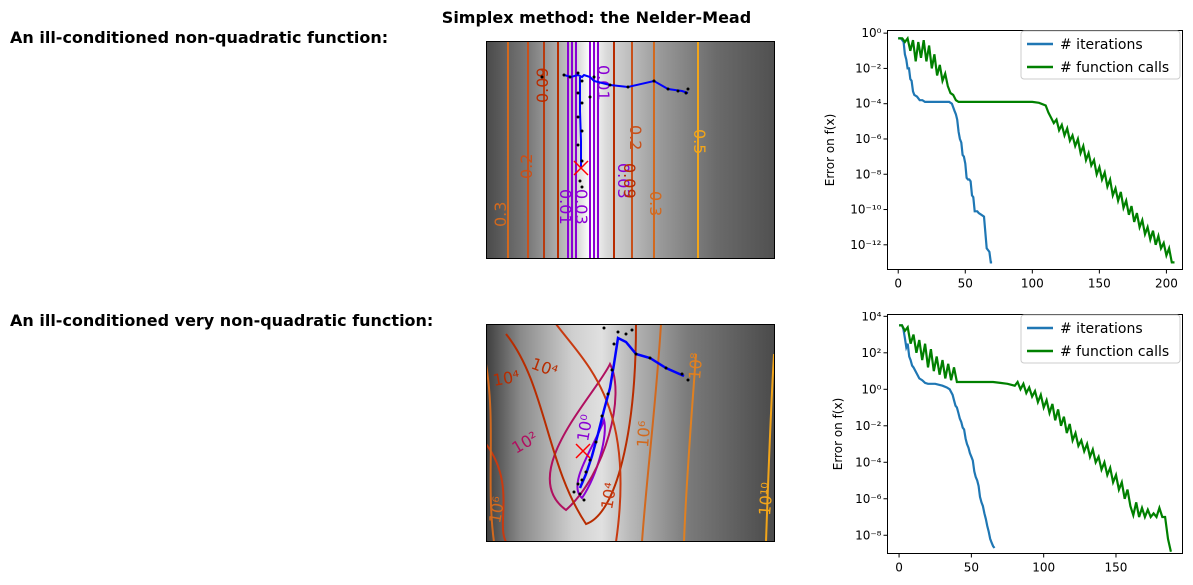  What do you see at coordinates (871, 317) in the screenshot?
I see `y-tick-label: 10⁴` at bounding box center [871, 317].